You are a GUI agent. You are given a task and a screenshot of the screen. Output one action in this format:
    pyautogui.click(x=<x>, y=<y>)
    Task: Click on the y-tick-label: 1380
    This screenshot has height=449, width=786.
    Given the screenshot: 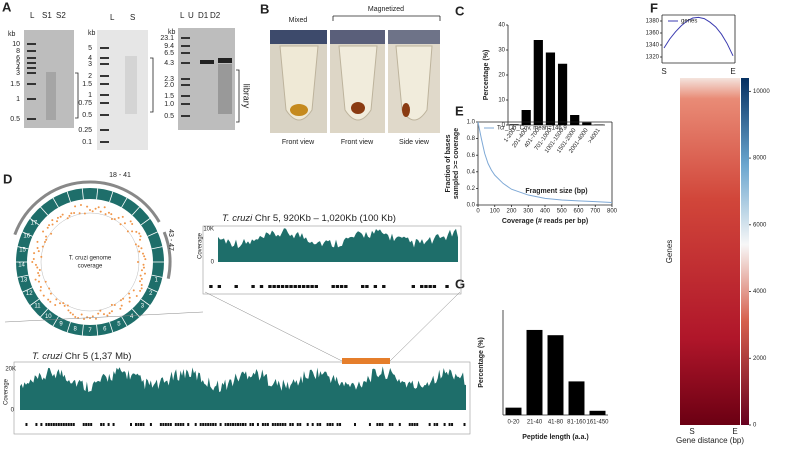 What is the action you would take?
    pyautogui.click(x=653, y=22)
    